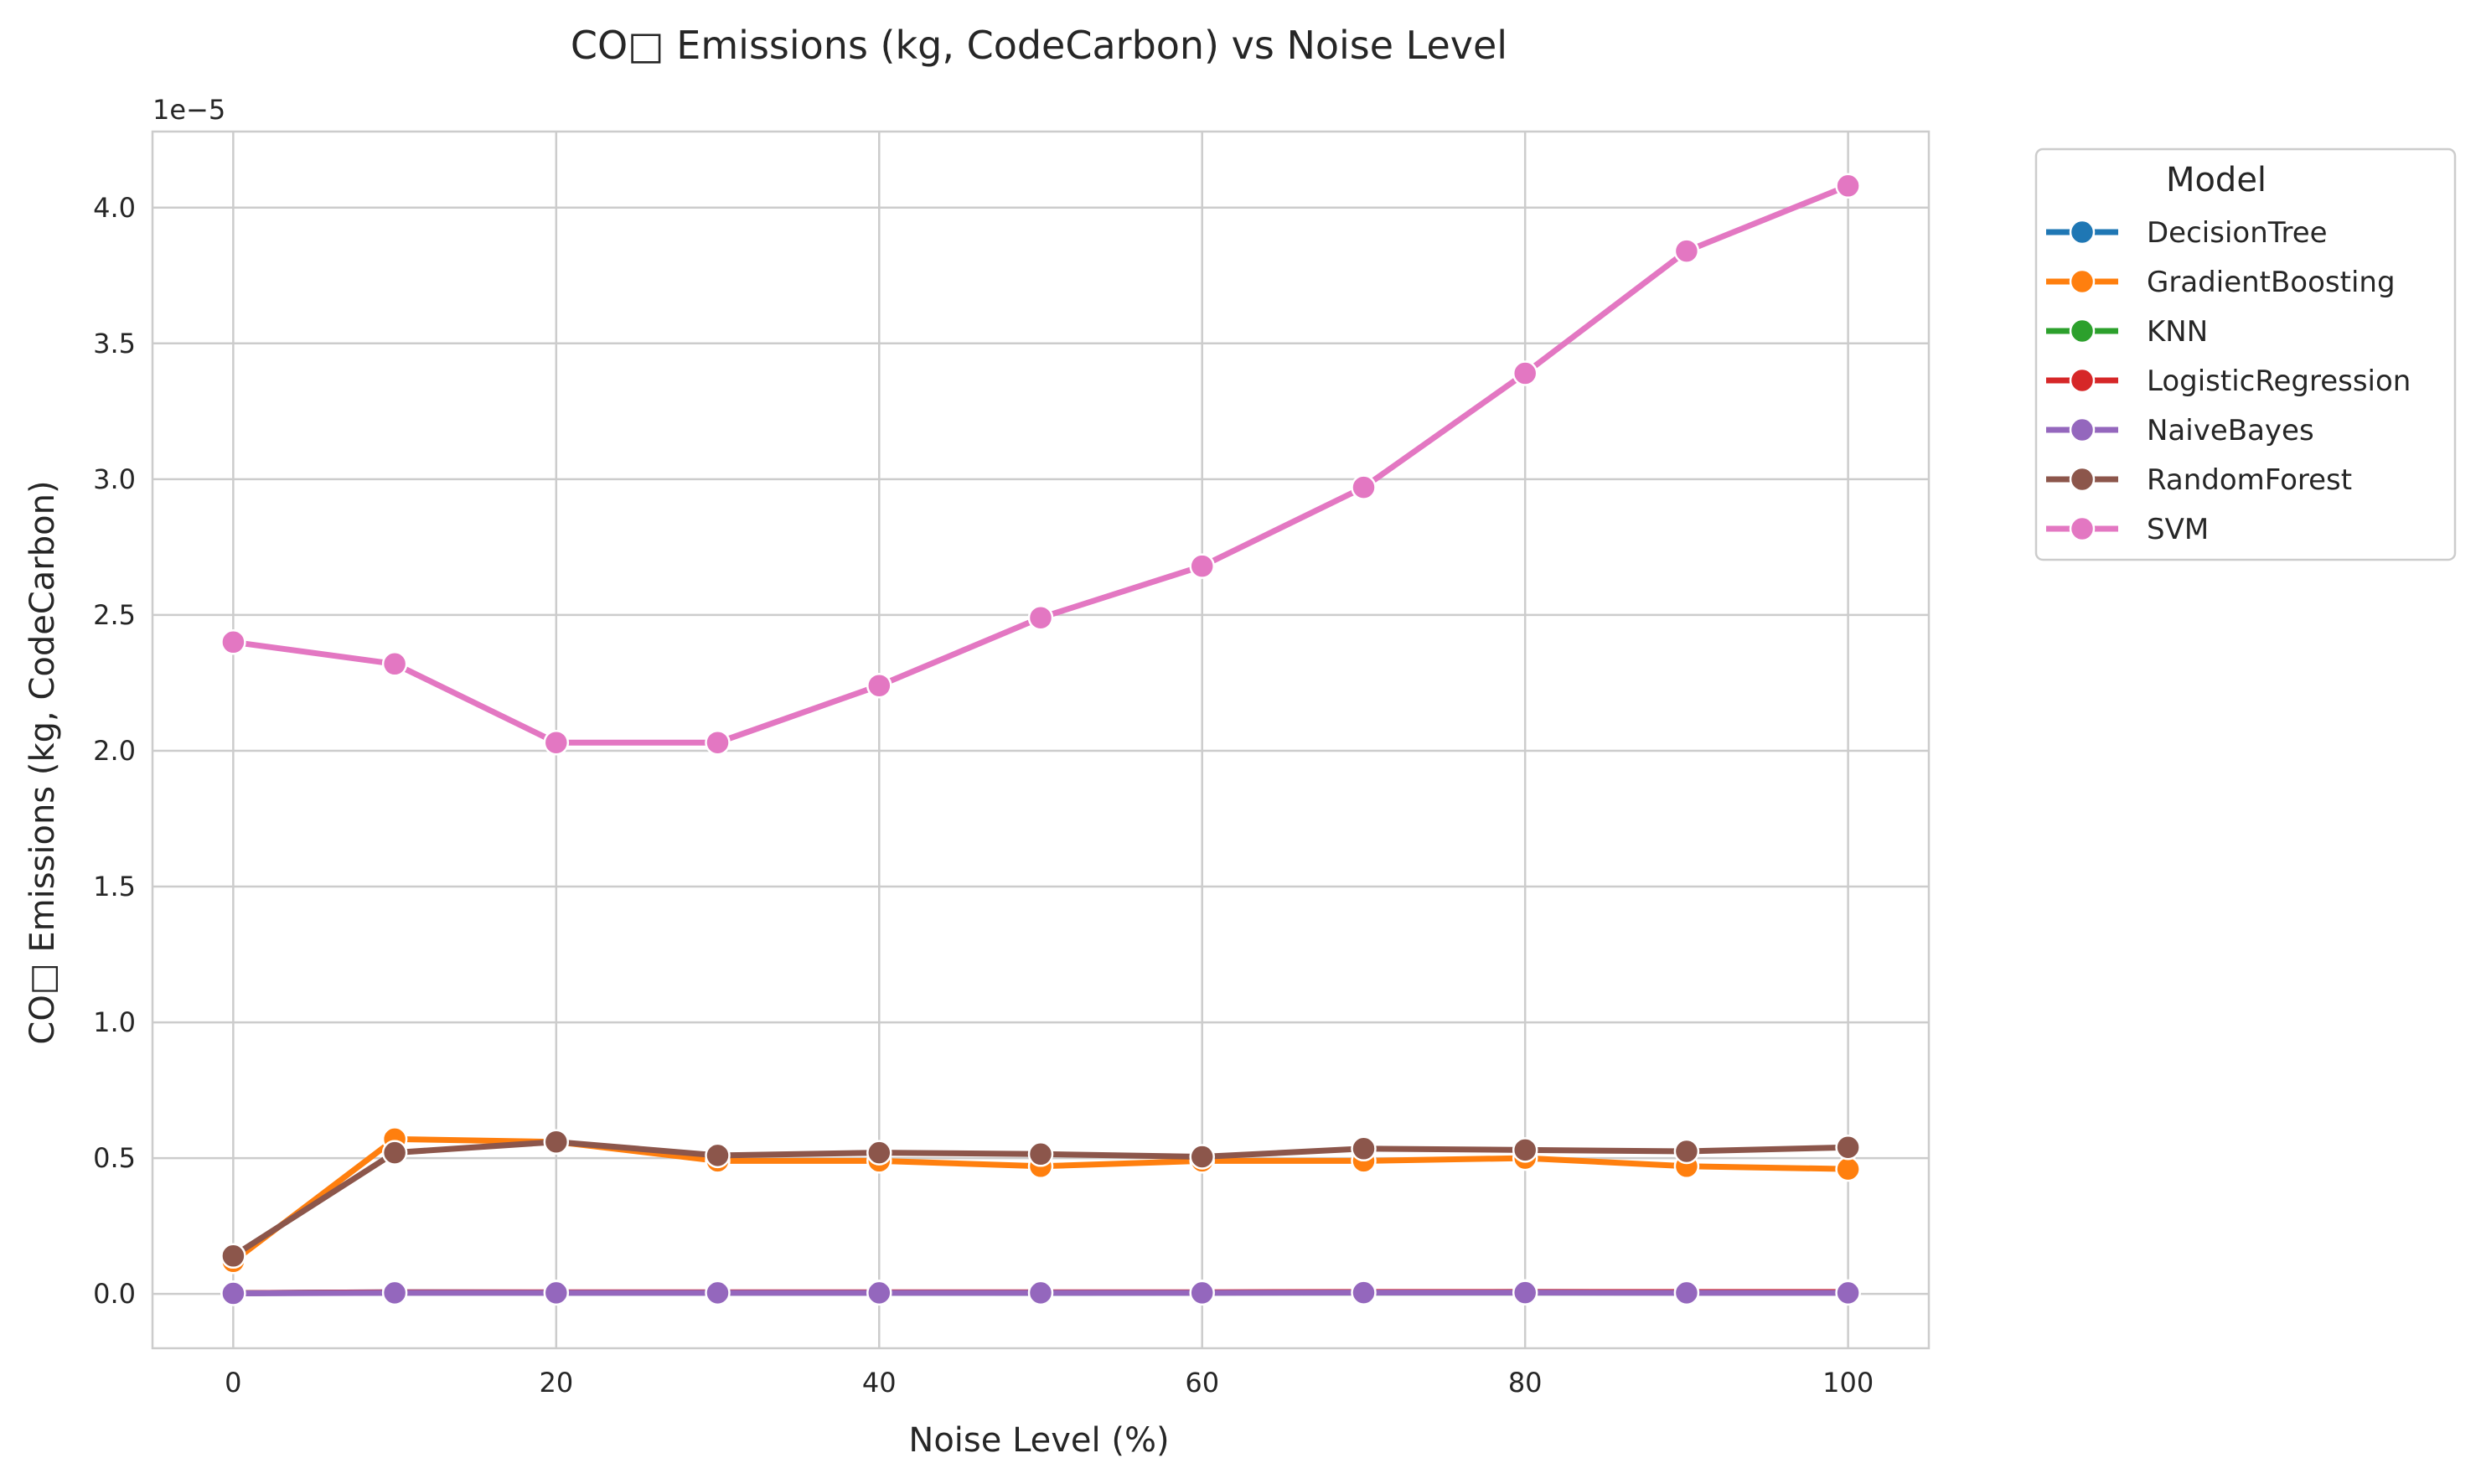  I want to click on y-tick-label: 2.5, so click(115, 615).